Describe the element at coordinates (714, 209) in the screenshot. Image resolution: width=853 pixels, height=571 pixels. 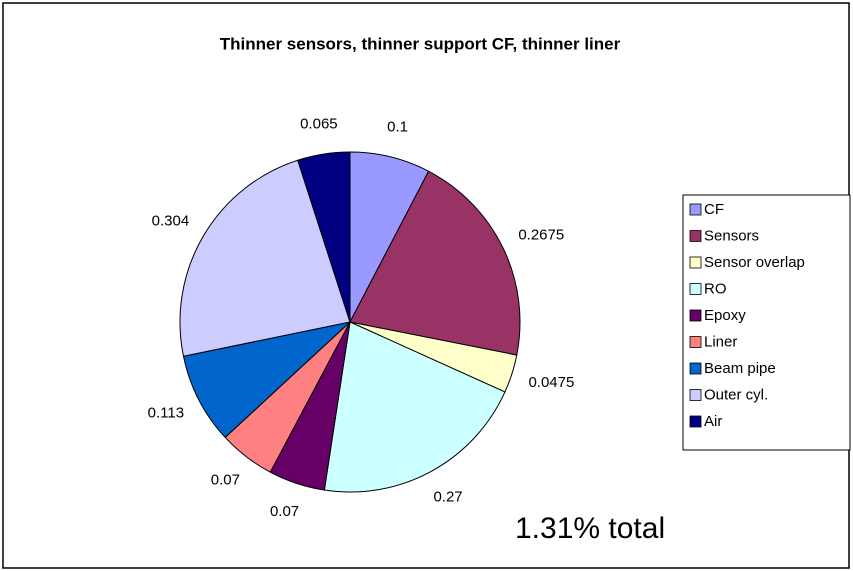
I see `legend-label: CF` at that location.